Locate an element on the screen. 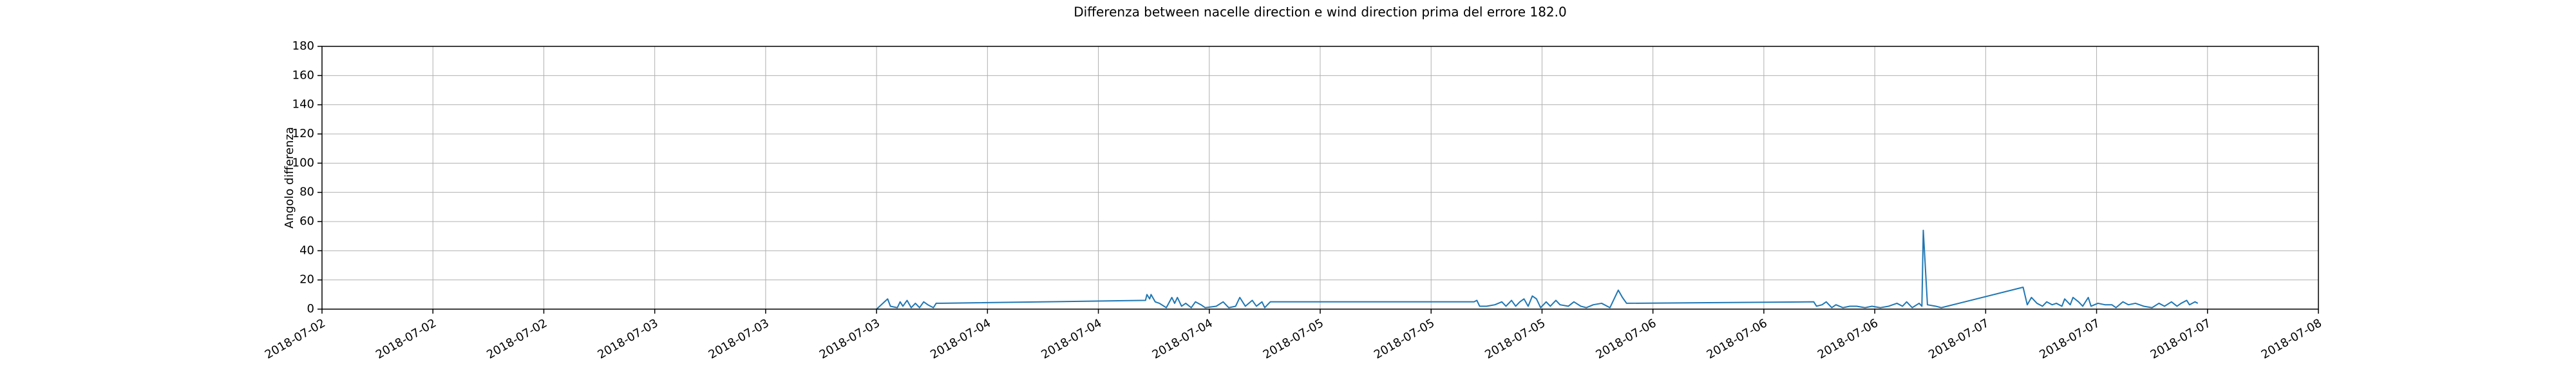  y-tick-label: 160 is located at coordinates (303, 75).